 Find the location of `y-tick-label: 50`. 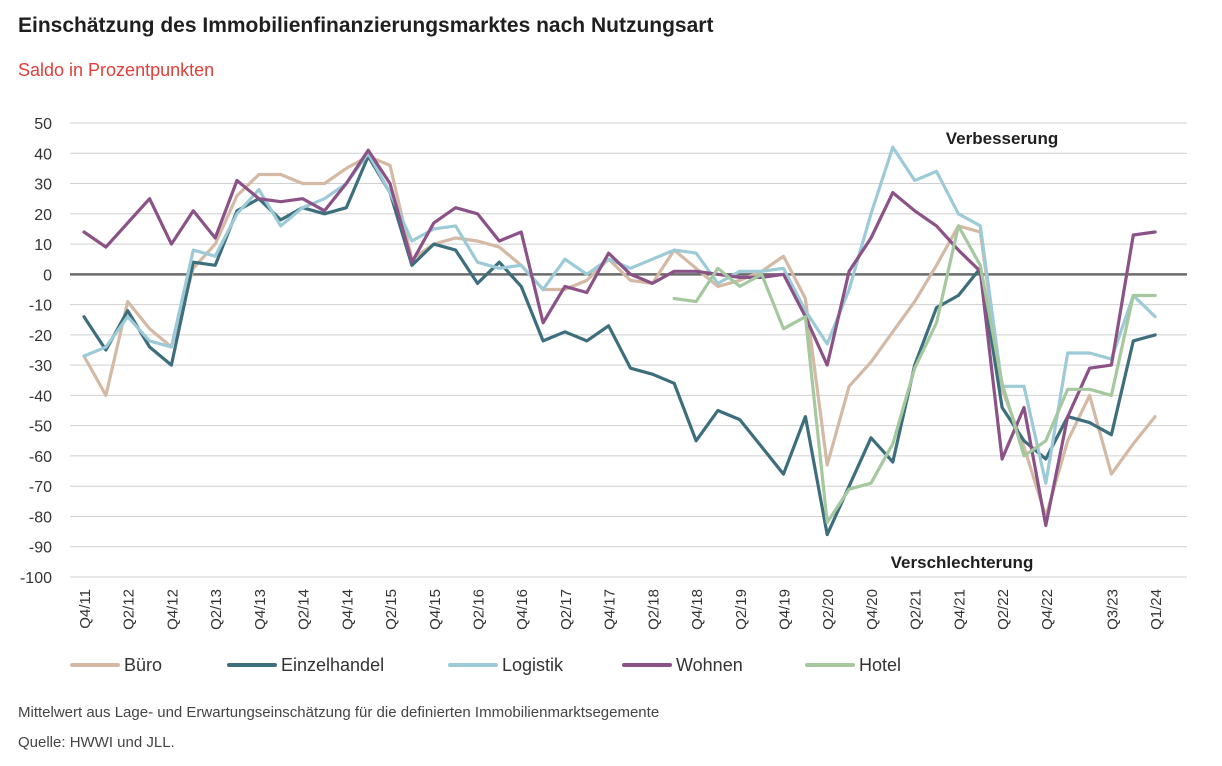

y-tick-label: 50 is located at coordinates (43, 124).